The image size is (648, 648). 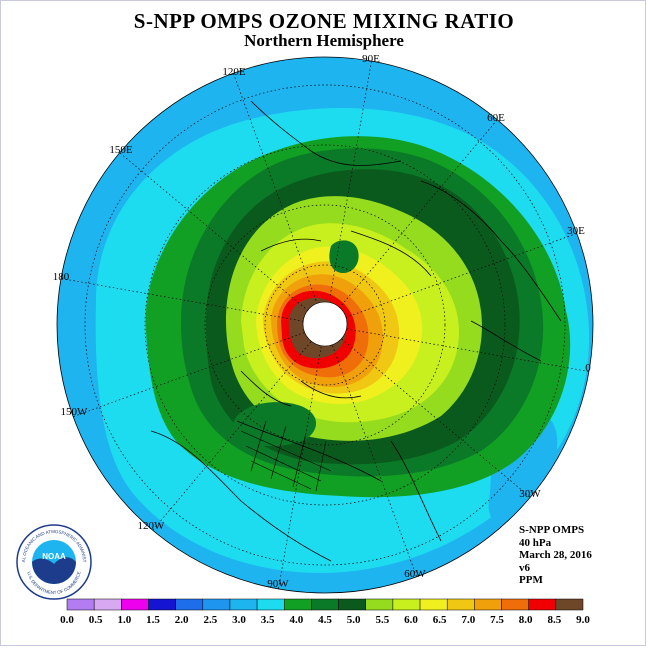 I want to click on lon-label-0: 0, so click(x=588, y=368).